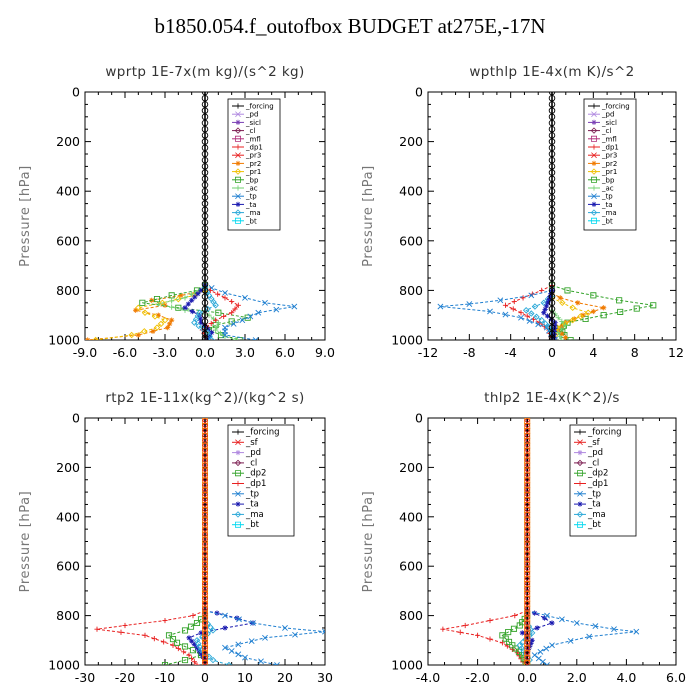  What do you see at coordinates (251, 463) in the screenshot?
I see `legend-label: _cl` at bounding box center [251, 463].